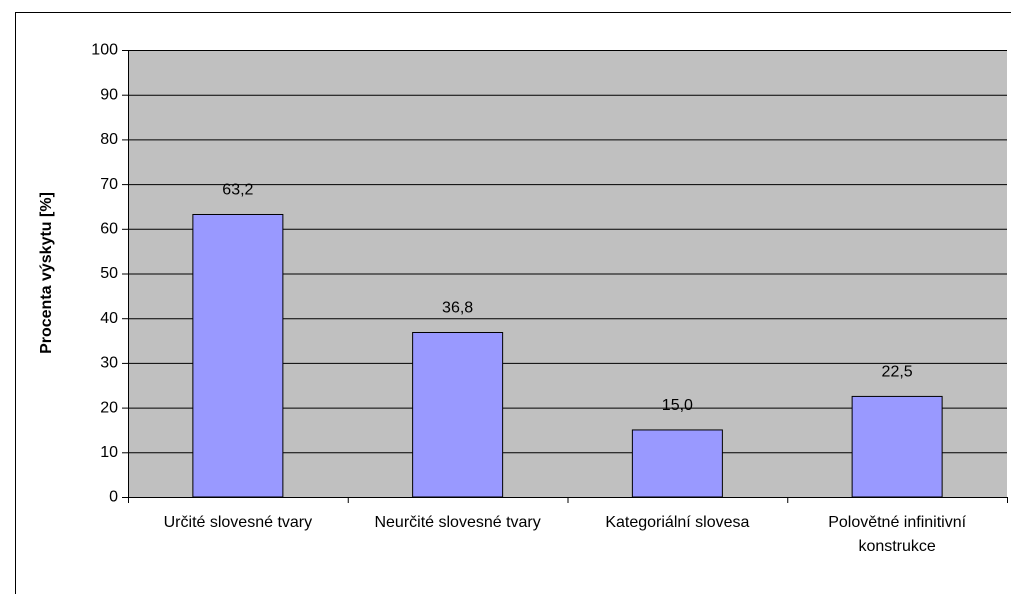 This screenshot has height=594, width=1011. Describe the element at coordinates (109, 318) in the screenshot. I see `y-tick-label: 40` at that location.